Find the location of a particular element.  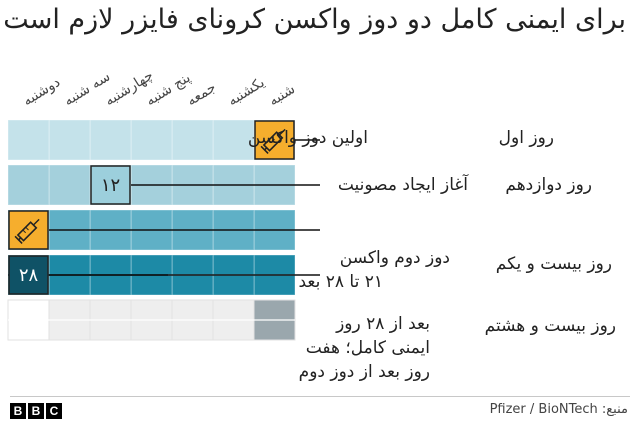

annotation-day28-text-3: روز بعد از دوز دوم is located at coordinates (364, 372).